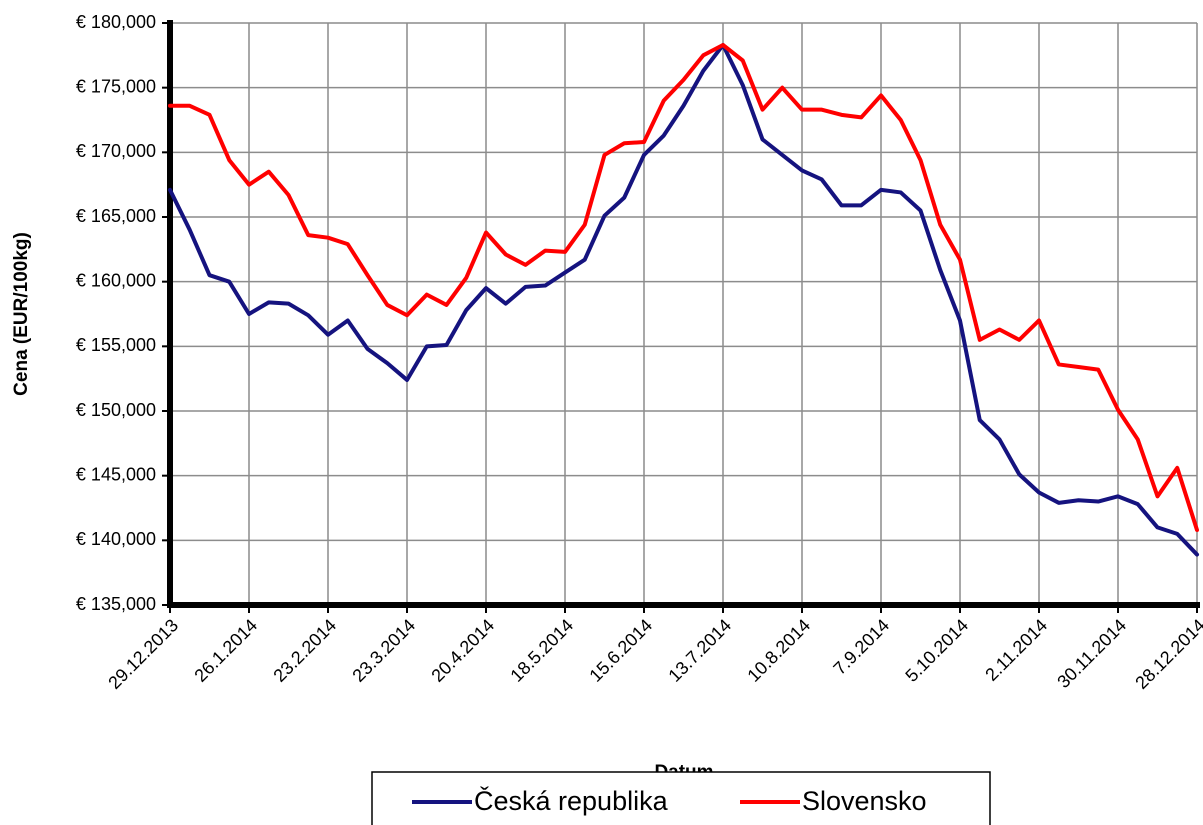 The image size is (1203, 825). What do you see at coordinates (116, 86) in the screenshot?
I see `y-tick-label: € 175,000` at bounding box center [116, 86].